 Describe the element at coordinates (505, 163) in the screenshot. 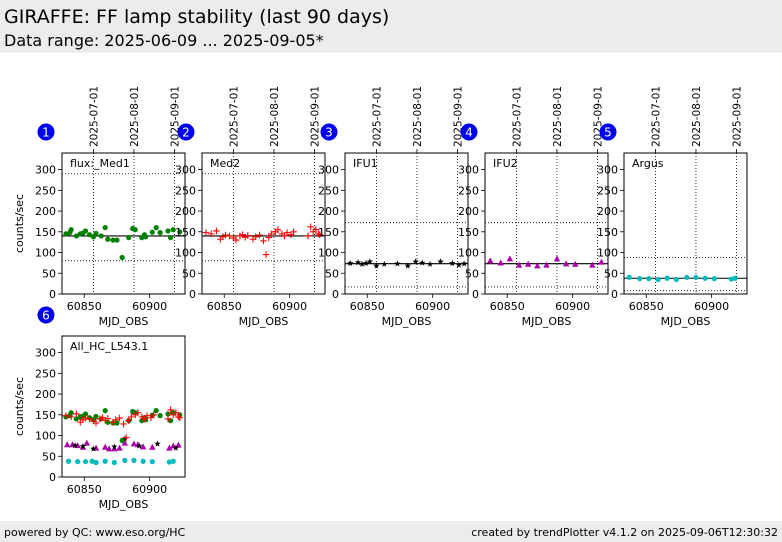

I see `panel-label: IFU2` at that location.